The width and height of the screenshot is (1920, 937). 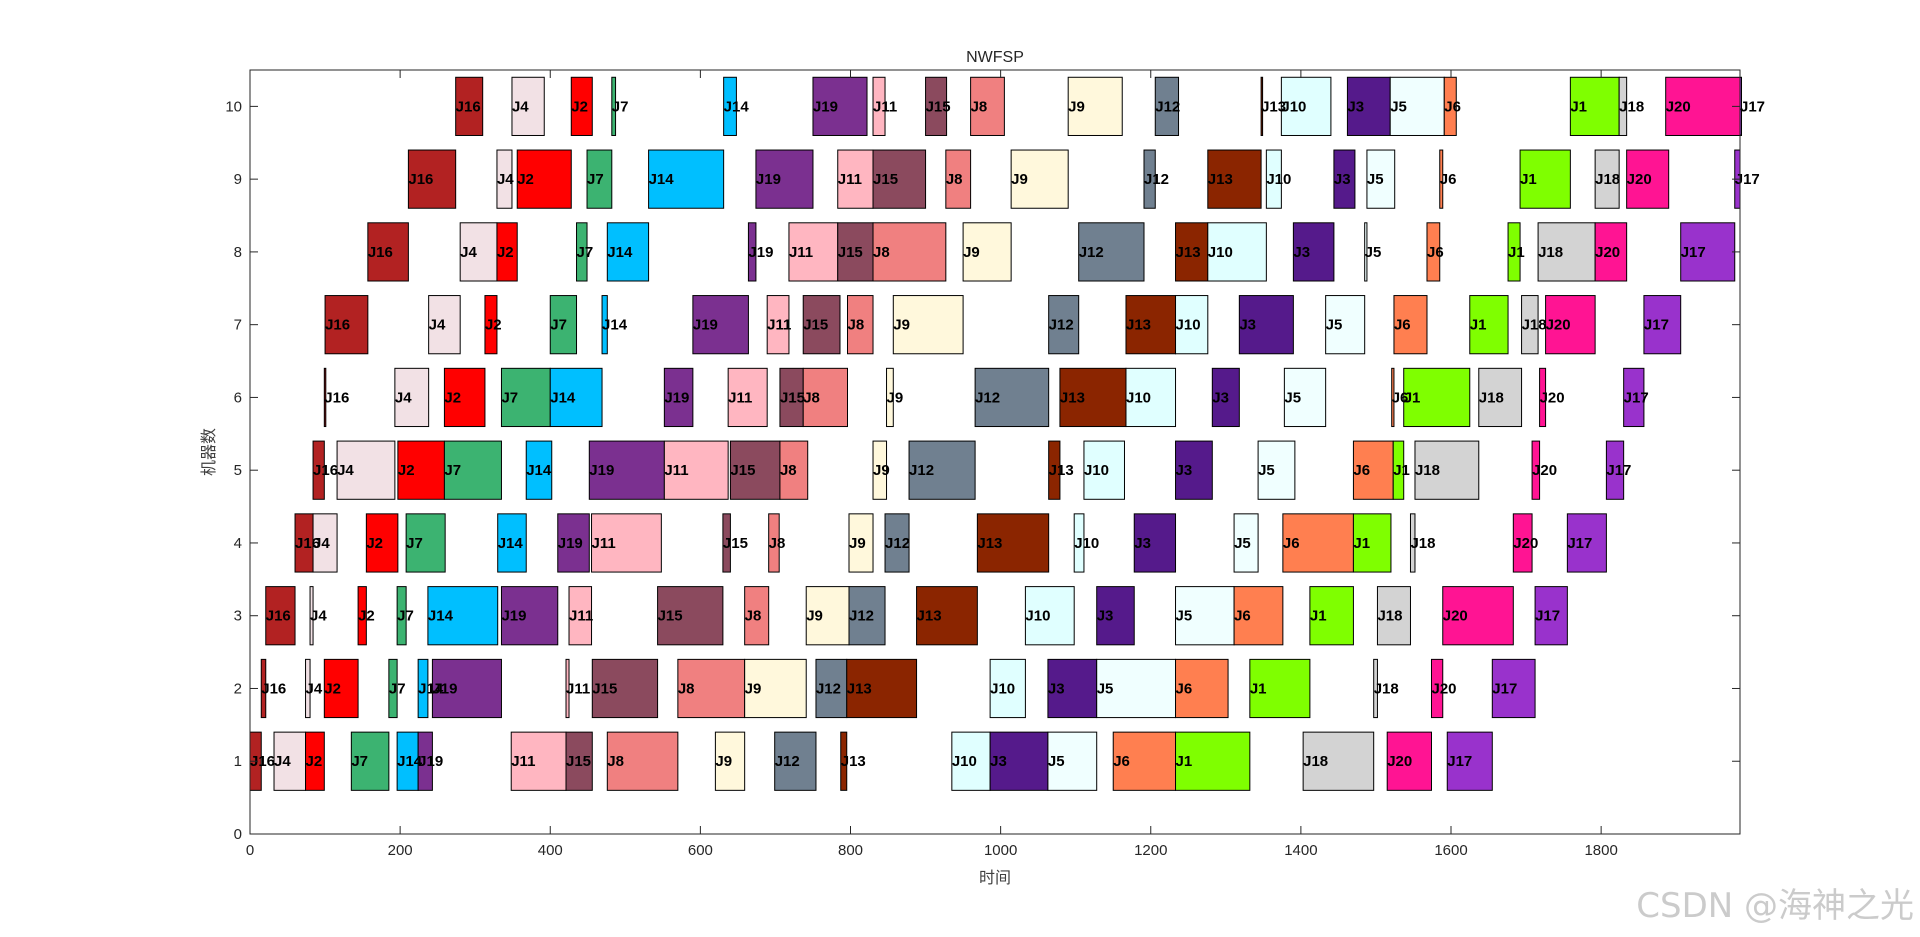 I want to click on task-label-m6-j18: J18, so click(x=1491, y=397).